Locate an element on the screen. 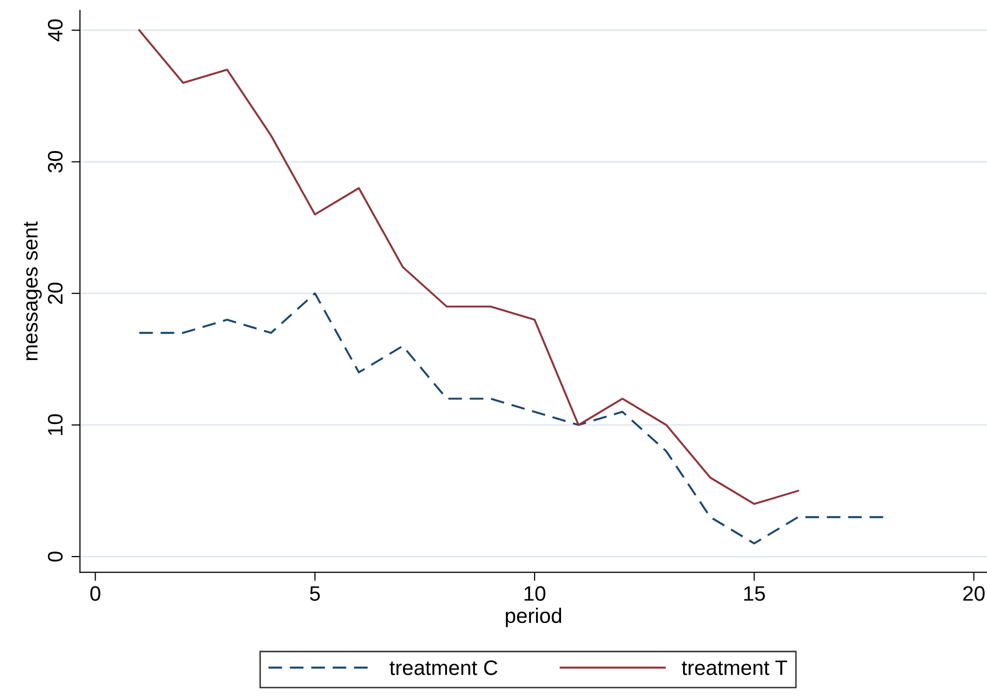  x-tick-label: 10 is located at coordinates (535, 593).